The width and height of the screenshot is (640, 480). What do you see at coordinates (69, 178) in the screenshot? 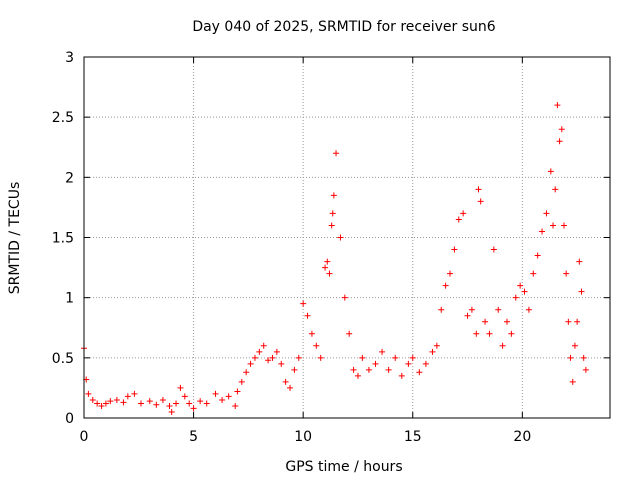
I see `y-tick-label: 2` at bounding box center [69, 178].